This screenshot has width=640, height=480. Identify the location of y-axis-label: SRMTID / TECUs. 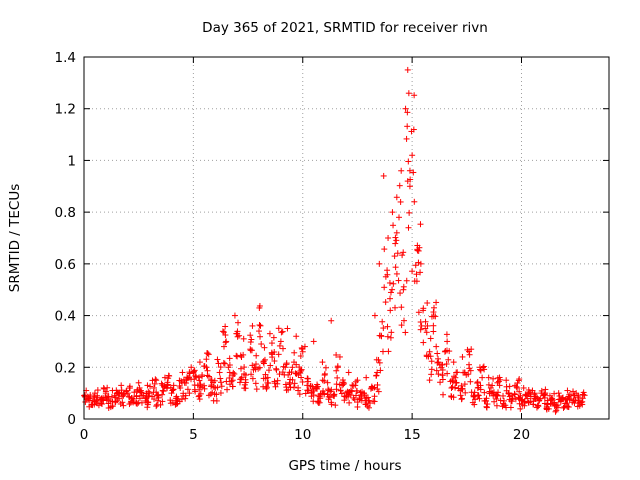
(15, 238).